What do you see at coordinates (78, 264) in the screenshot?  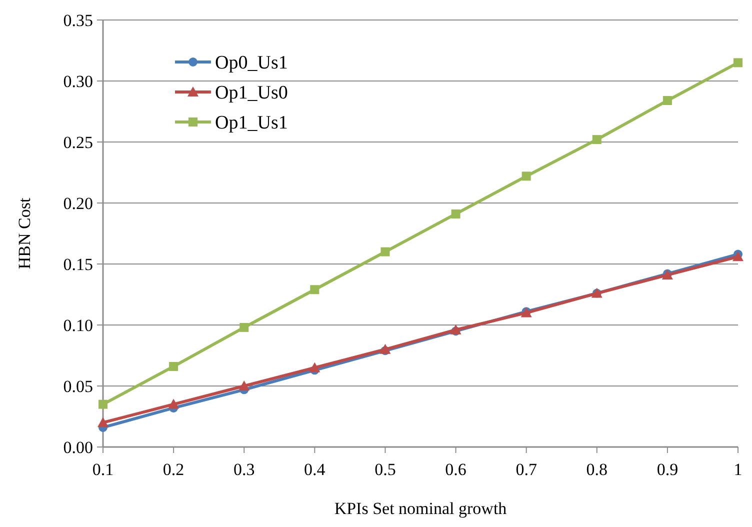 I see `y-tick-label: 0.15` at bounding box center [78, 264].